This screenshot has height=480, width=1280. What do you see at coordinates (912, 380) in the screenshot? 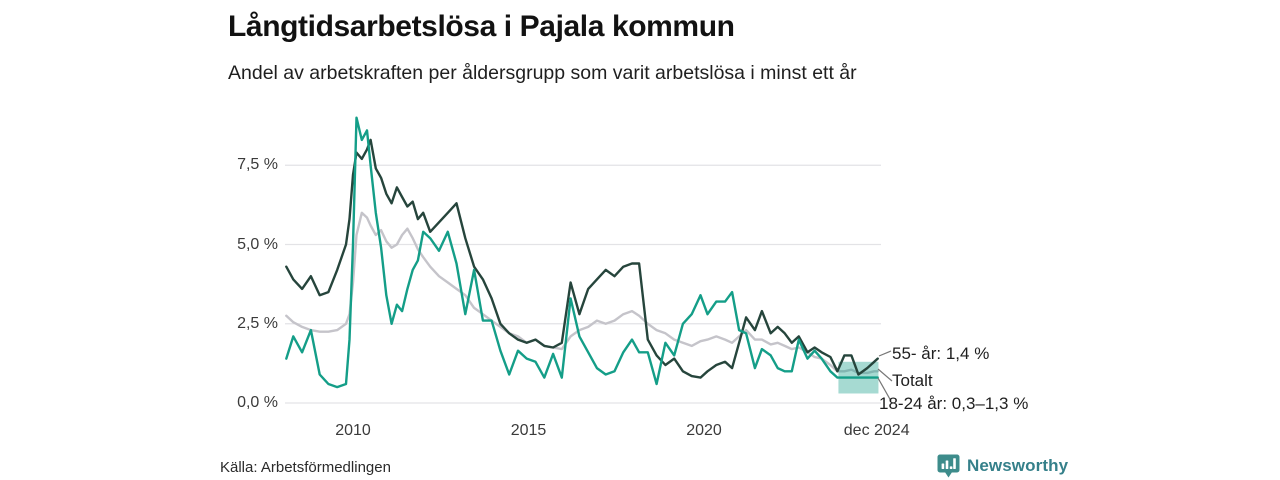
I see `series-end-label: Totalt` at bounding box center [912, 380].